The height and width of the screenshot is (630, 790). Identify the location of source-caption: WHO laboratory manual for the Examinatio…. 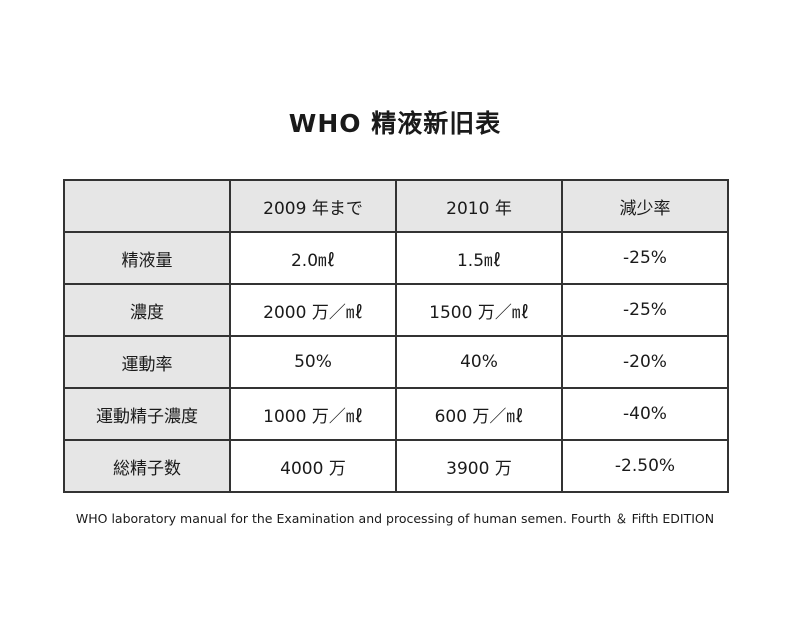
(395, 518).